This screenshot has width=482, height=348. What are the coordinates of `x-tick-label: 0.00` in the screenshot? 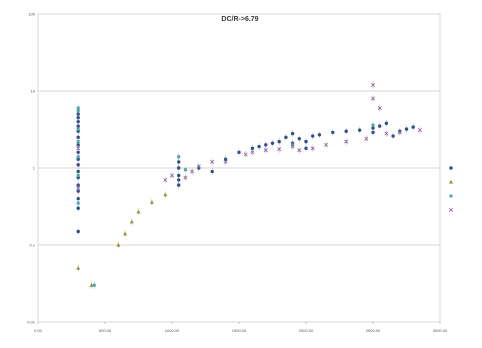 It's located at (38, 330).